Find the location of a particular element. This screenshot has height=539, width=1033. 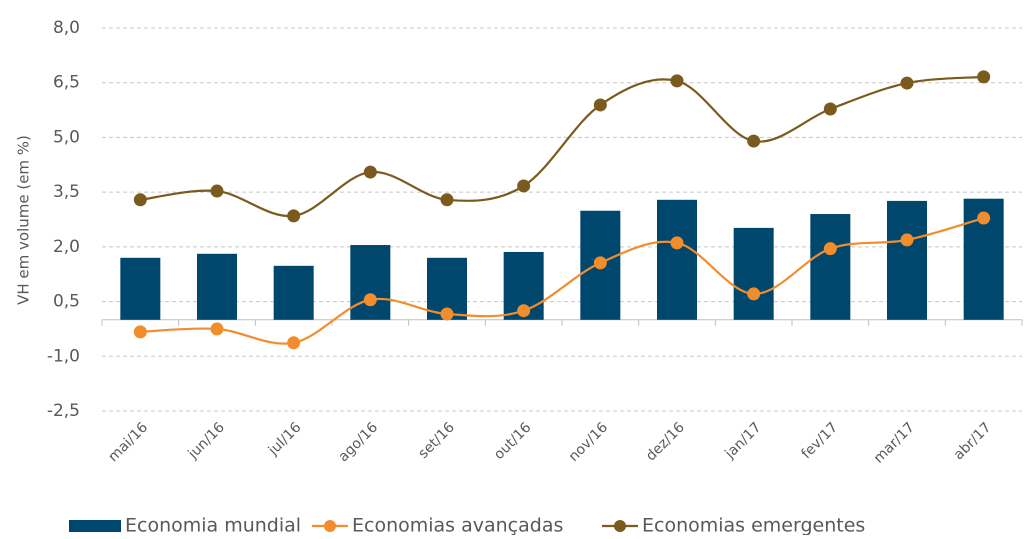

x-tick-label: ago/16 is located at coordinates (359, 442).